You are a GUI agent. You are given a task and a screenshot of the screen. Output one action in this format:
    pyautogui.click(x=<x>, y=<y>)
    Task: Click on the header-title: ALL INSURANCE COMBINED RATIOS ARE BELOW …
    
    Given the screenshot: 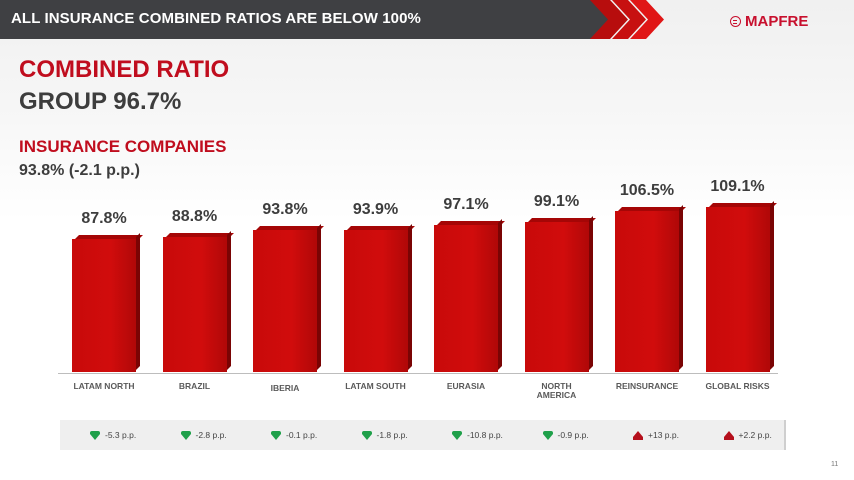 What is the action you would take?
    pyautogui.click(x=216, y=18)
    